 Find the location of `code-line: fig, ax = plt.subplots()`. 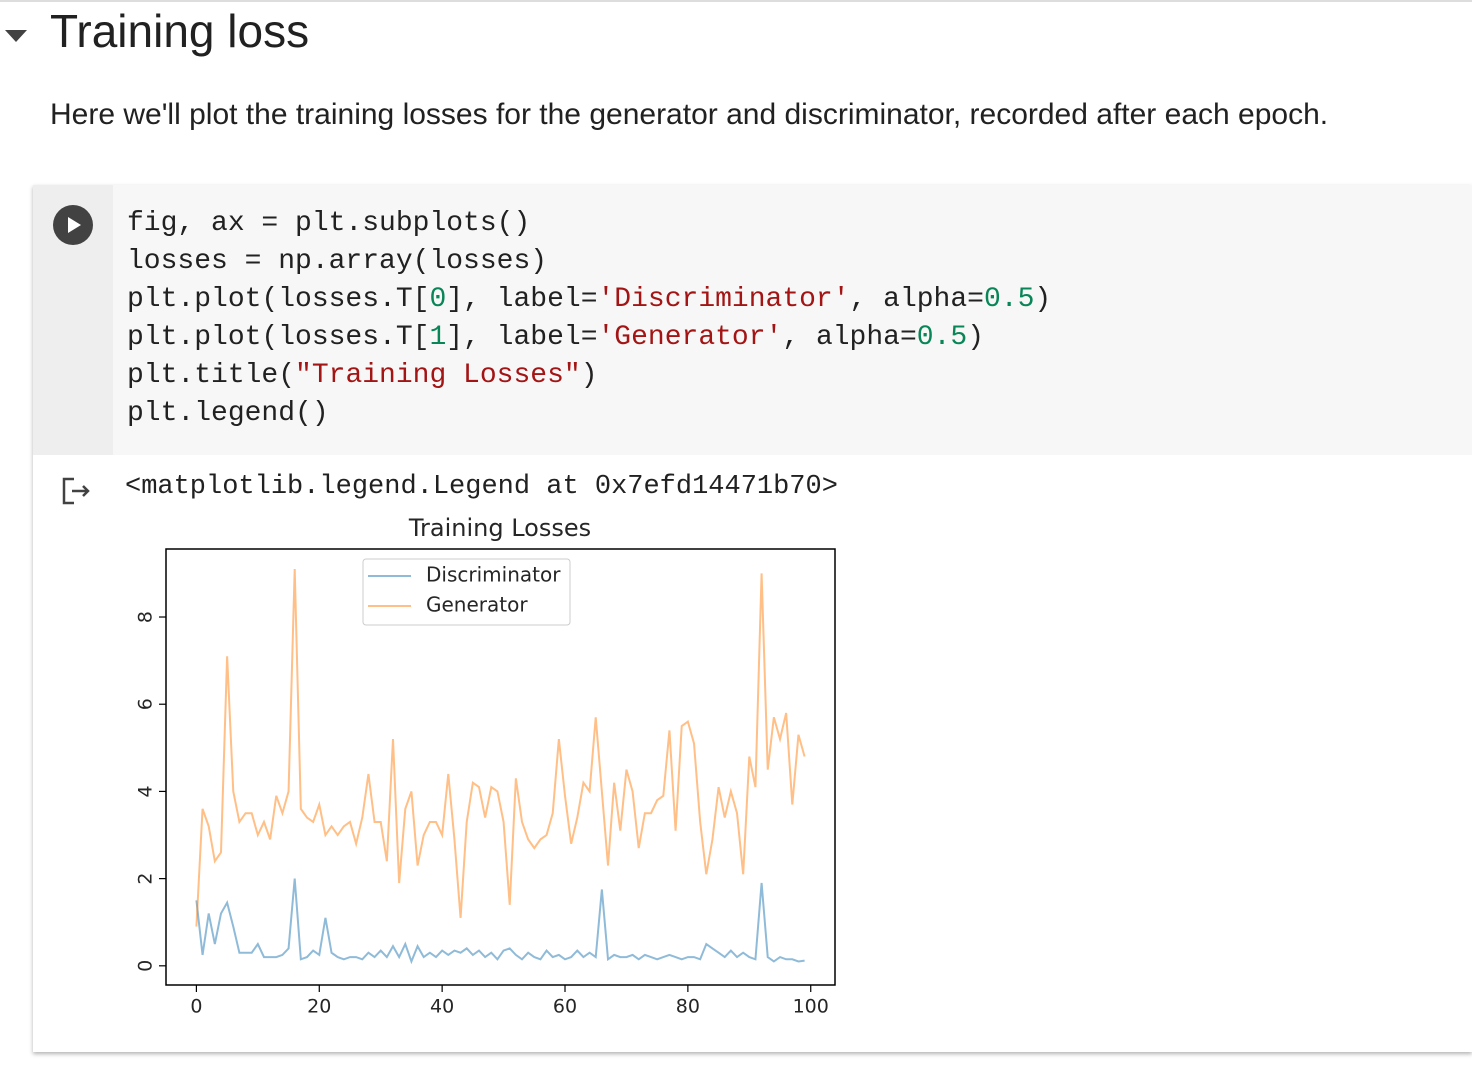

code-line: fig, ax = plt.subplots() is located at coordinates (589, 224).